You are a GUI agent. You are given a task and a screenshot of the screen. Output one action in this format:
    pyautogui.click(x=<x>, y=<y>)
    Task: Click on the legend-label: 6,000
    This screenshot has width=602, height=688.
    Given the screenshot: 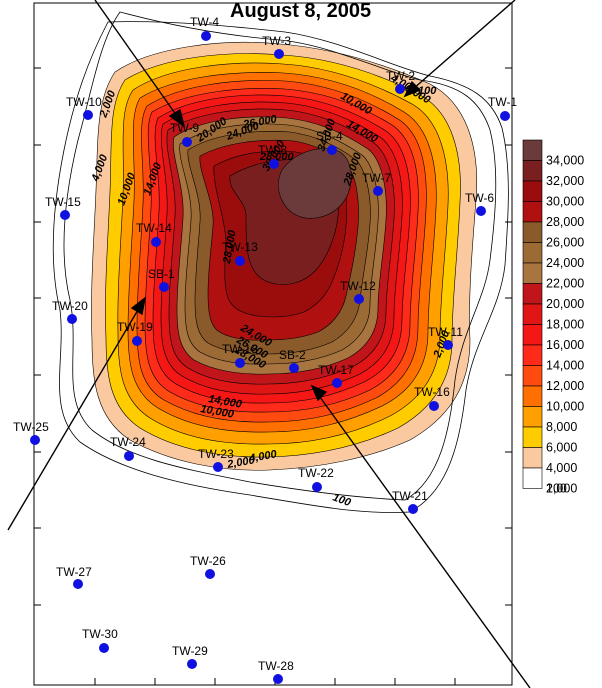 What is the action you would take?
    pyautogui.click(x=561, y=448)
    